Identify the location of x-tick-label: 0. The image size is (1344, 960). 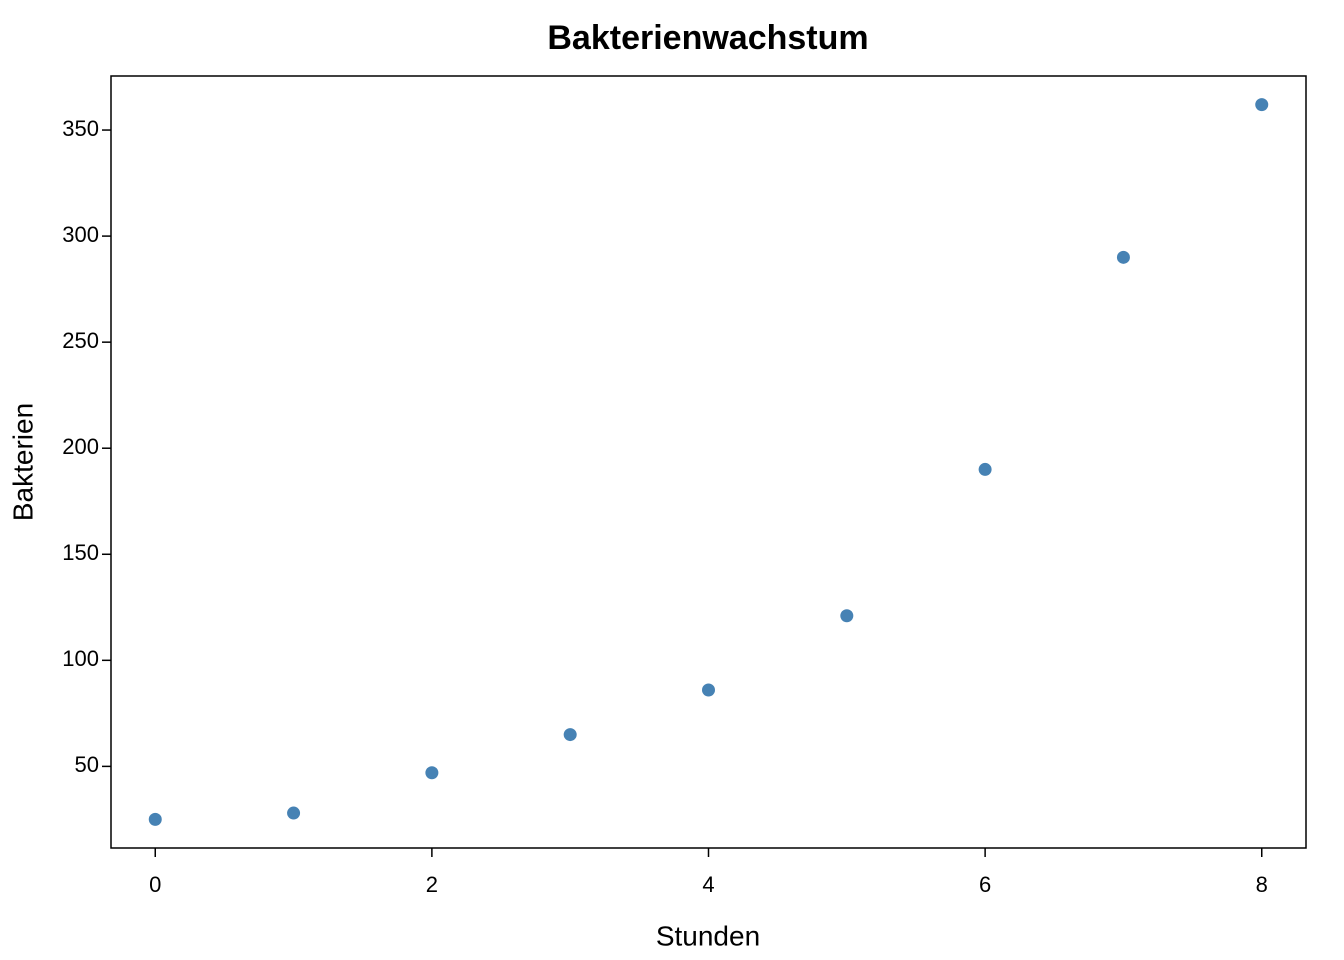
(155, 884).